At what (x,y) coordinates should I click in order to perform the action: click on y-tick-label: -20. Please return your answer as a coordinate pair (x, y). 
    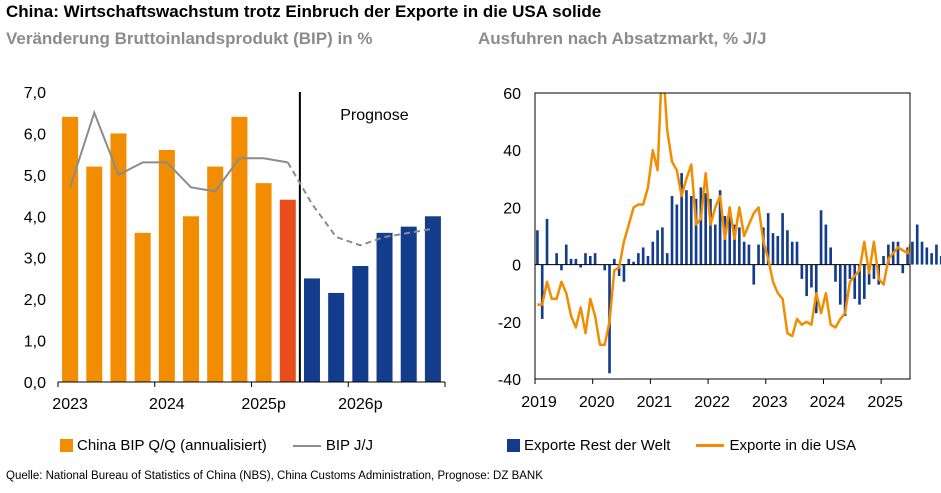
    Looking at the image, I should click on (509, 323).